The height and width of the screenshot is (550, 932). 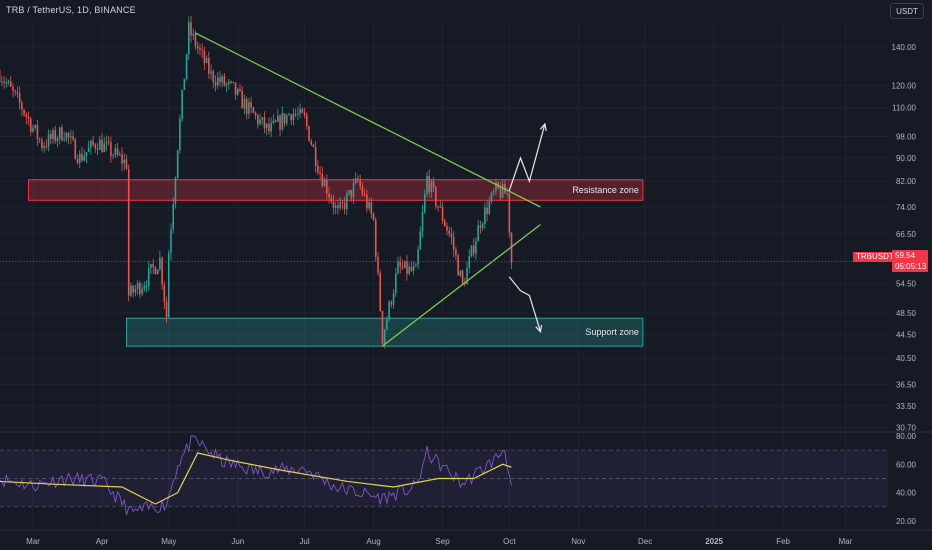 I want to click on time-tick-label: Jun, so click(x=237, y=541).